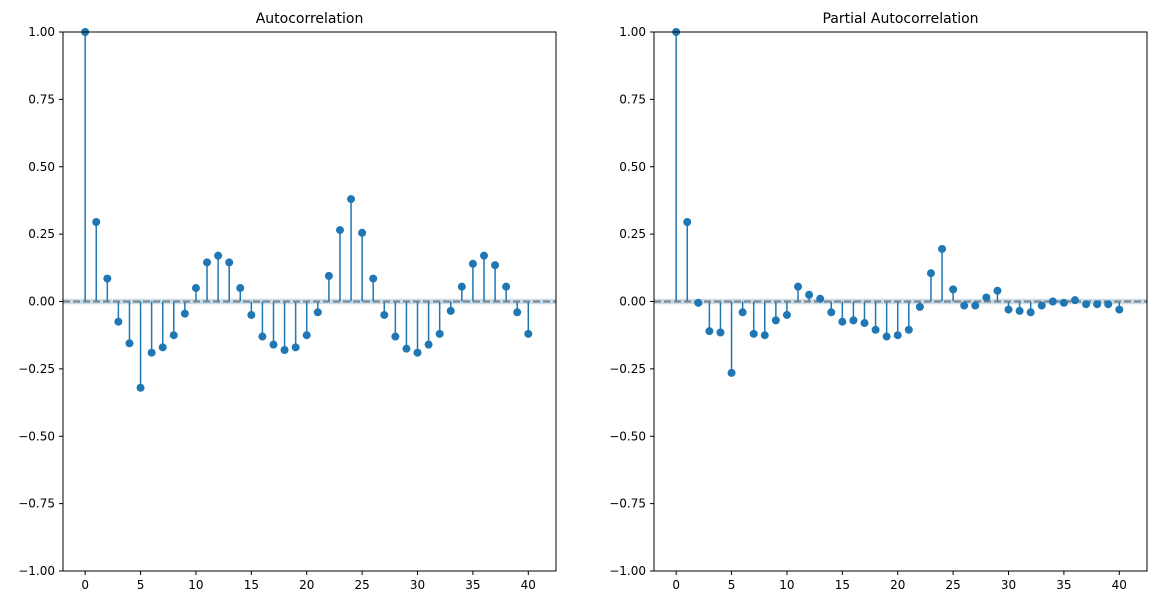 The height and width of the screenshot is (605, 1157). What do you see at coordinates (627, 436) in the screenshot?
I see `y-tick-label: −0.50` at bounding box center [627, 436].